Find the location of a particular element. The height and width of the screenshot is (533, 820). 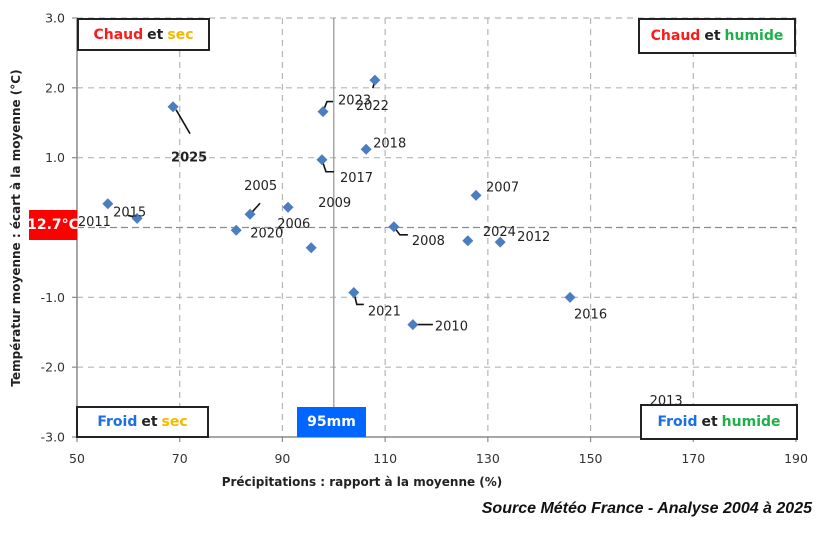

x-tick-label: 90 is located at coordinates (282, 458).